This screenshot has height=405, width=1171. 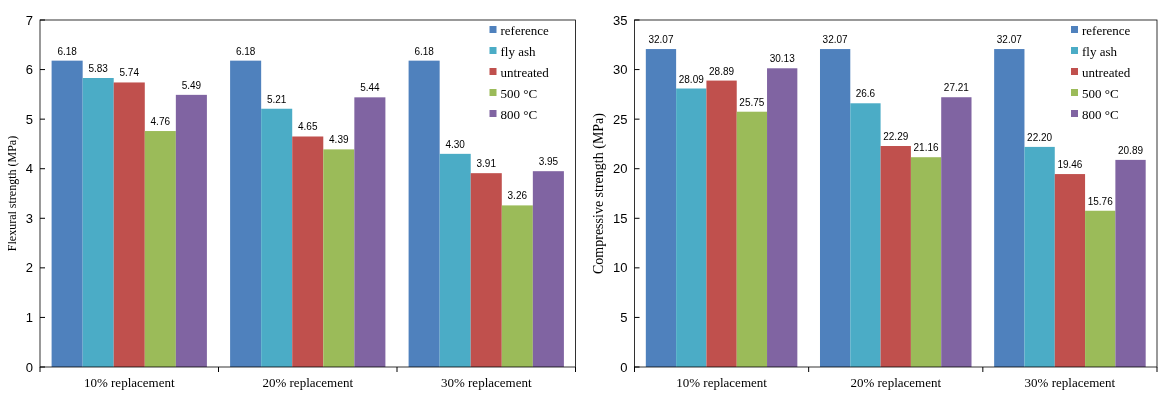 What do you see at coordinates (896, 137) in the screenshot?
I see `data-label: 22.29` at bounding box center [896, 137].